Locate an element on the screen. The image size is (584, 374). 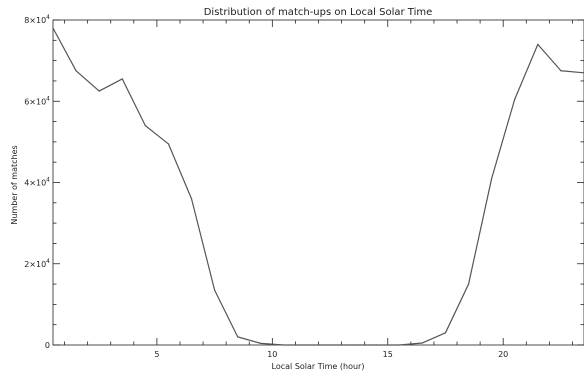
x-tick-label: 10 is located at coordinates (272, 354).